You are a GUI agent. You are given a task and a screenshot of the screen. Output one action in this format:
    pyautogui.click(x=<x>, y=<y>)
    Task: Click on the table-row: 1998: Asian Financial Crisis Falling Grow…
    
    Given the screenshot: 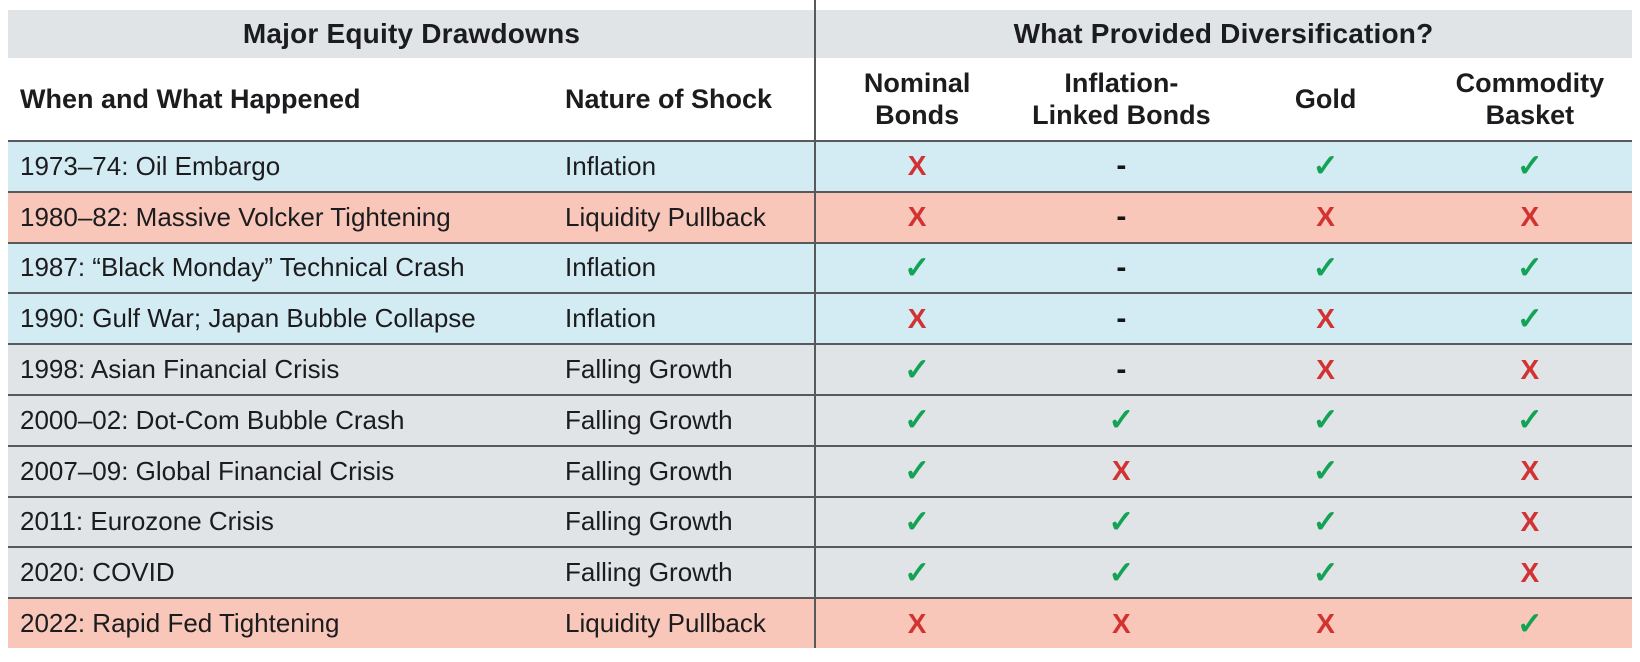 What is the action you would take?
    pyautogui.click(x=820, y=368)
    